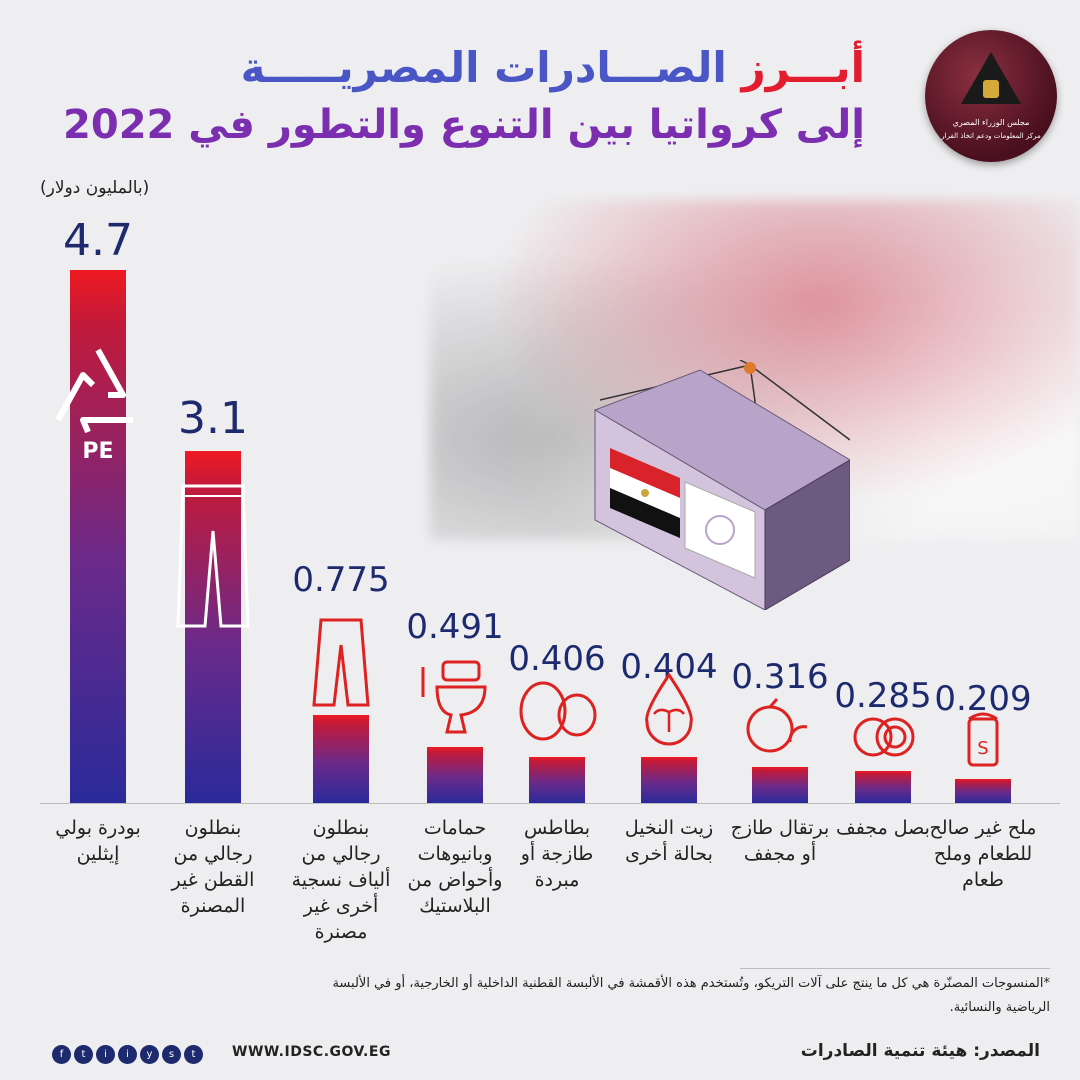 The width and height of the screenshot is (1080, 1080). Describe the element at coordinates (98, 841) in the screenshot. I see `category-label: بودرة بولي إيثلين` at that location.